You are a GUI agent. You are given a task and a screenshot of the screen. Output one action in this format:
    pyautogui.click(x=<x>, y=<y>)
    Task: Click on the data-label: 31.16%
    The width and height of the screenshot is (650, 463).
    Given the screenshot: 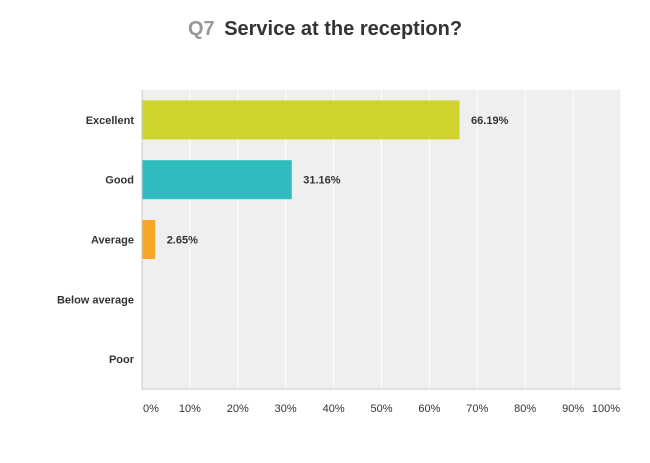 What is the action you would take?
    pyautogui.click(x=322, y=181)
    